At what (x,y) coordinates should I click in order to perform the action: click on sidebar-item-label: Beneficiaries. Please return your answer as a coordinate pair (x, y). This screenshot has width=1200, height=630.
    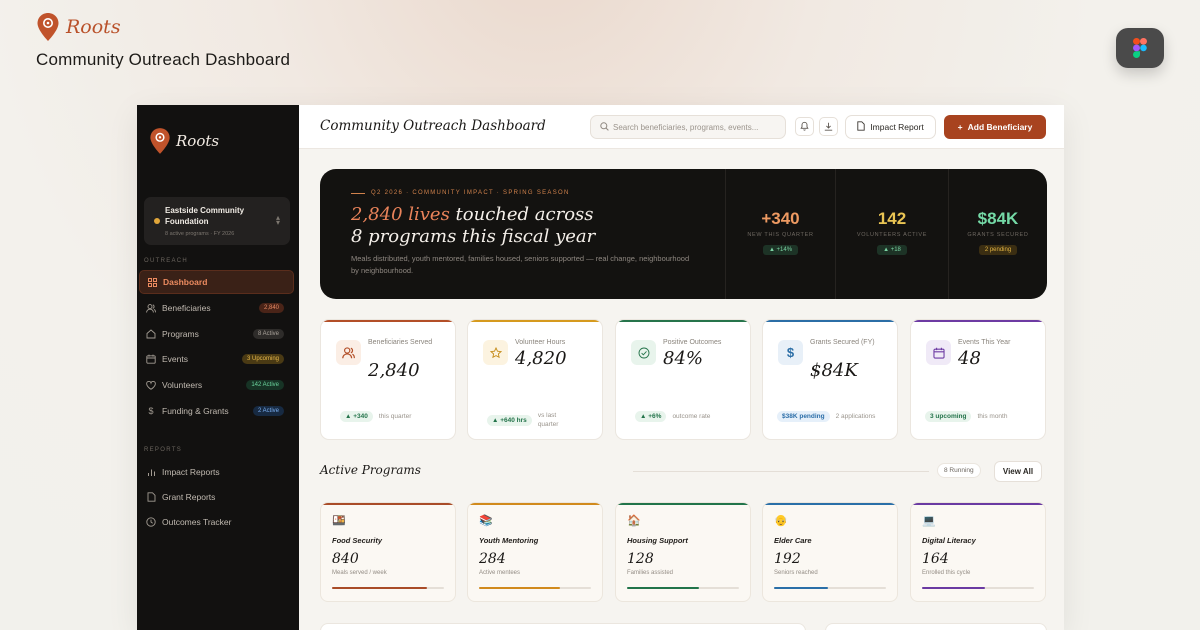
    Looking at the image, I should click on (186, 308).